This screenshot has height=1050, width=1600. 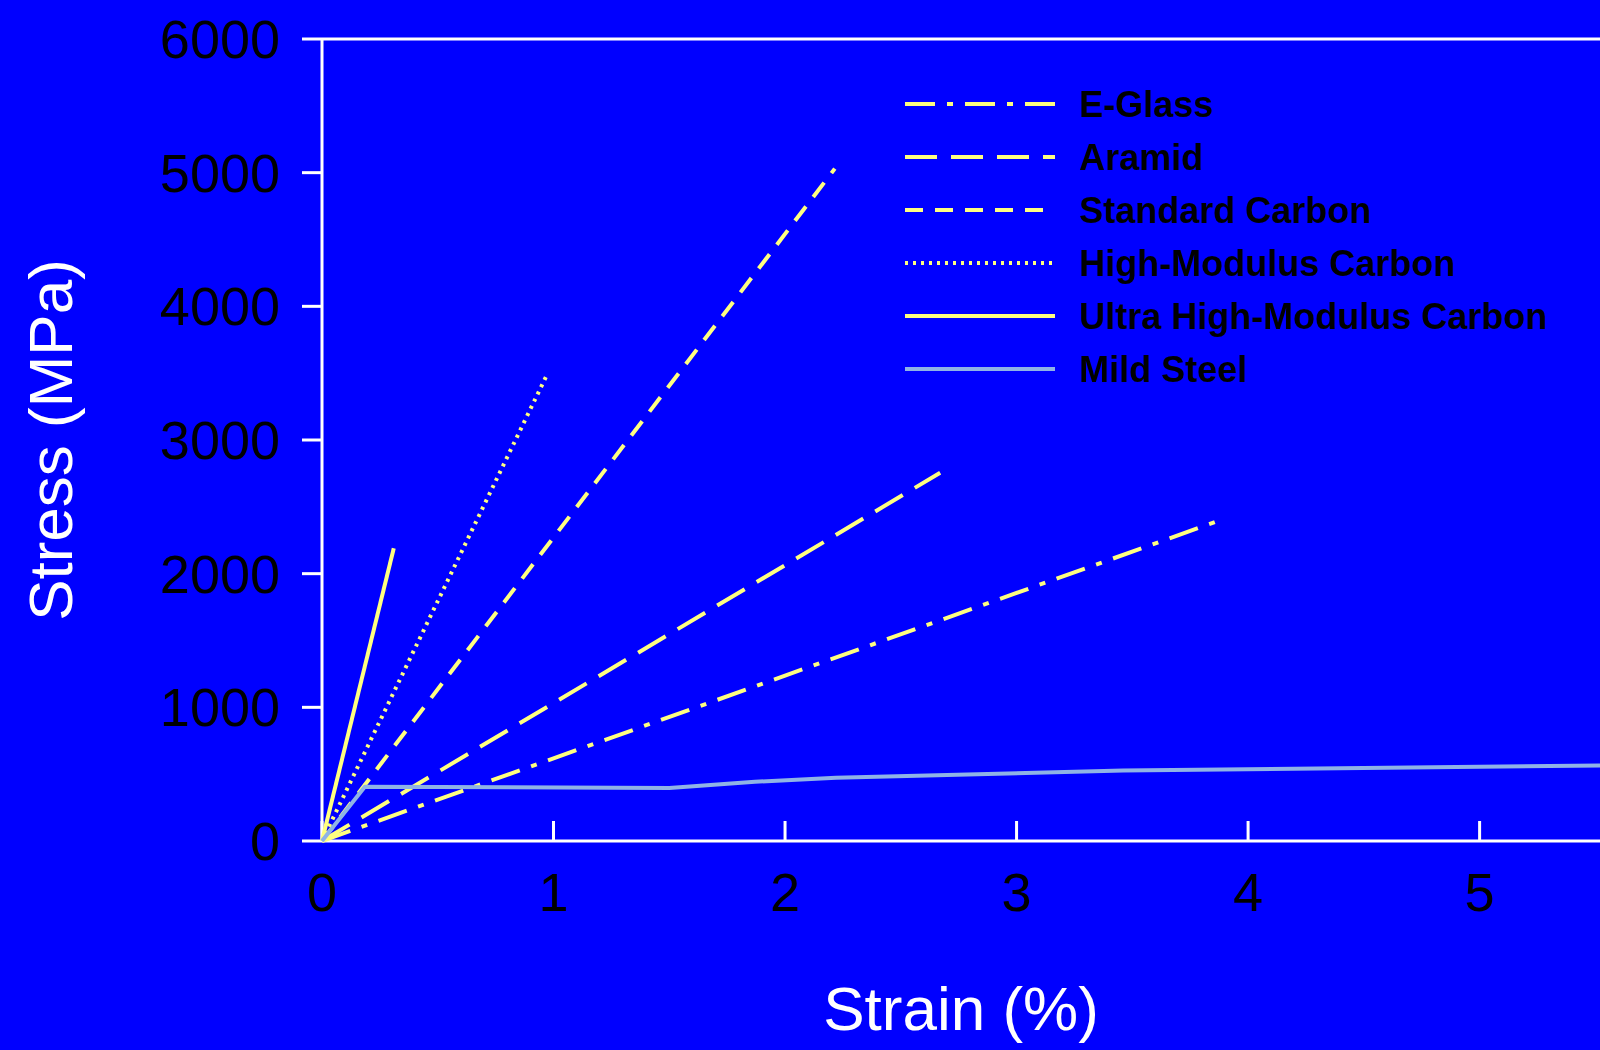 What do you see at coordinates (1163, 369) in the screenshot?
I see `legend-label: Mild Steel` at bounding box center [1163, 369].